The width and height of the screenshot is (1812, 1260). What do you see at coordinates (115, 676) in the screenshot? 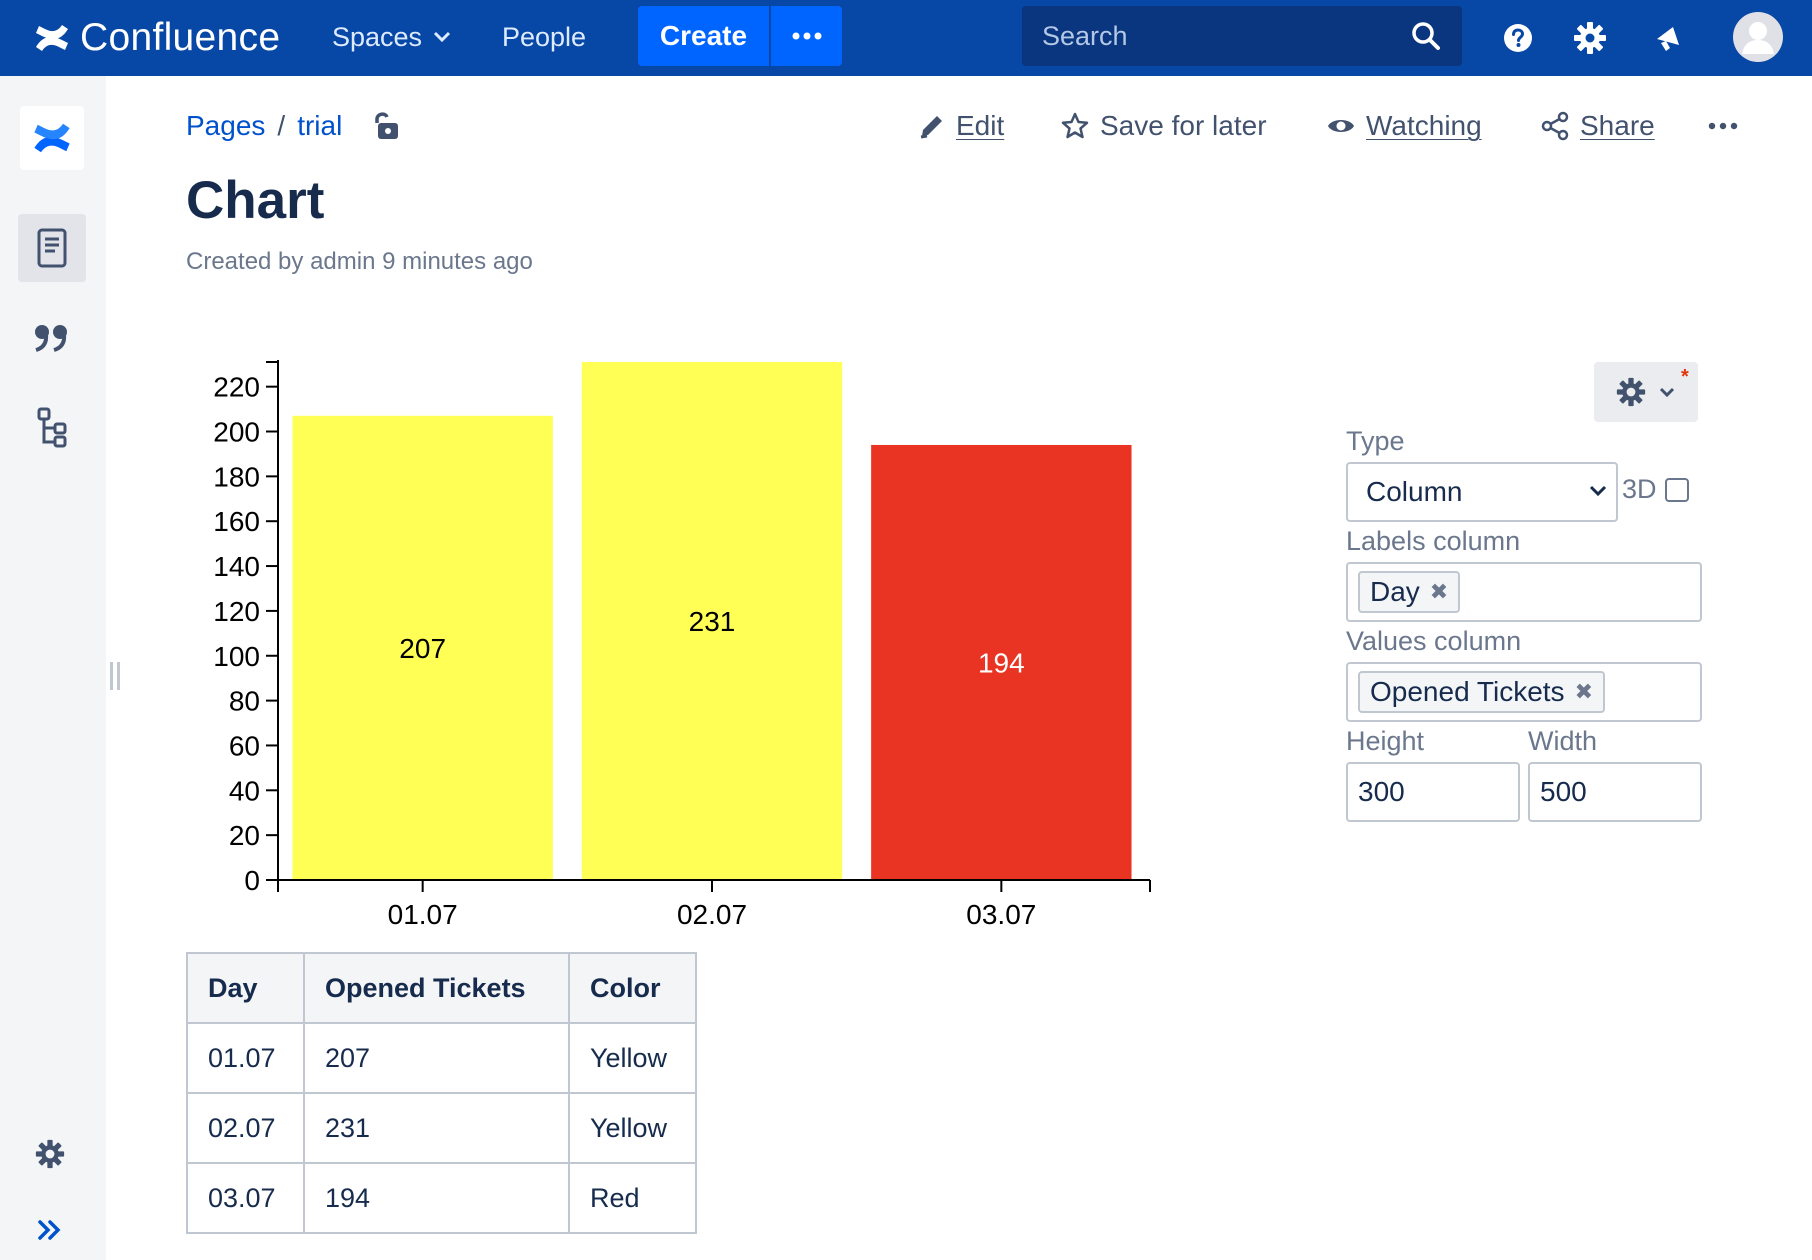
I see `sidebar-resize-handle` at bounding box center [115, 676].